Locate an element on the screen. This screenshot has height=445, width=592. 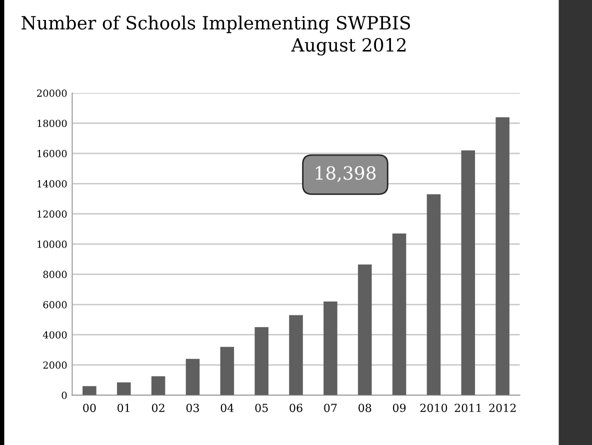
y-tick-label: 18000 is located at coordinates (52, 124).